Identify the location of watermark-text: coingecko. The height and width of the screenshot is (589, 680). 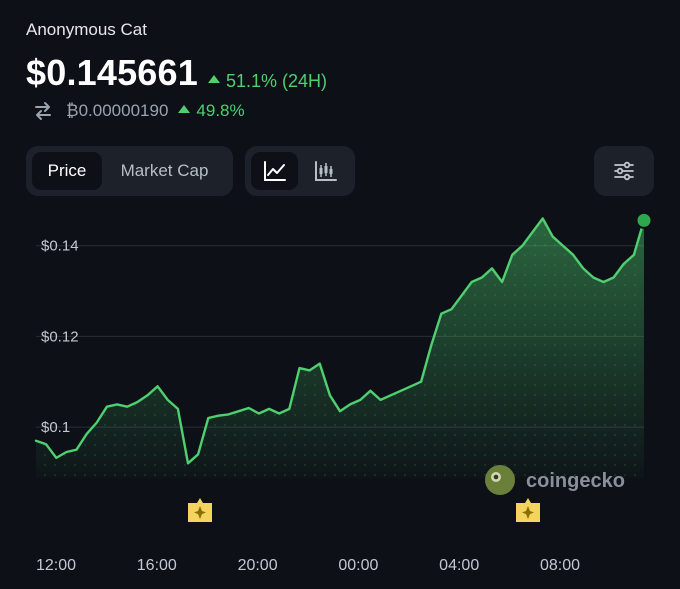
(575, 481).